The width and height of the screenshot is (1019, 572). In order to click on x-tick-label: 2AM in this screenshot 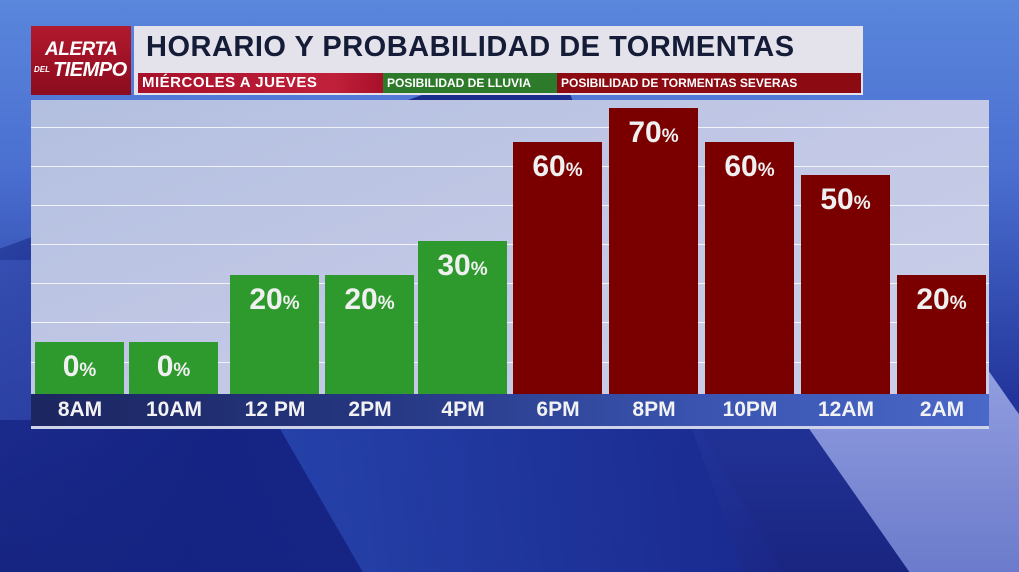, I will do `click(942, 409)`.